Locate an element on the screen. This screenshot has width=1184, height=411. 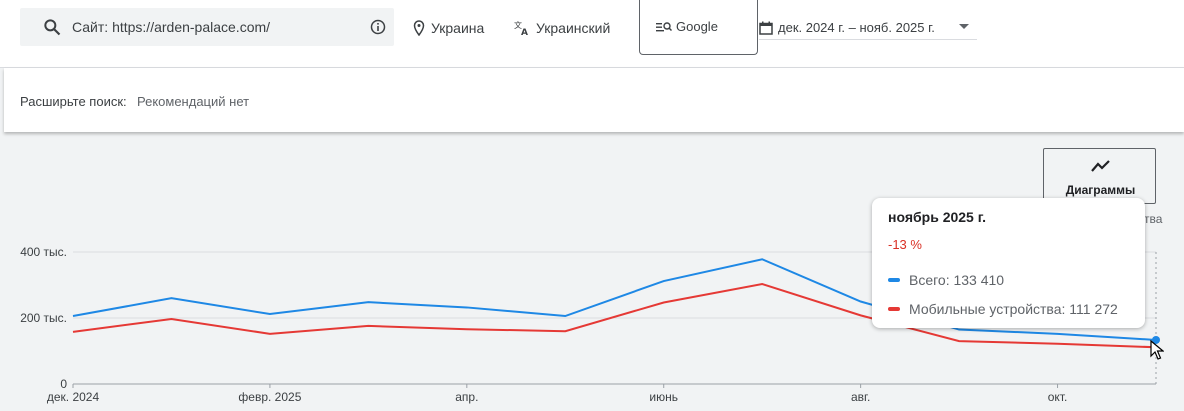
svg-text: A is located at coordinates (524, 32).